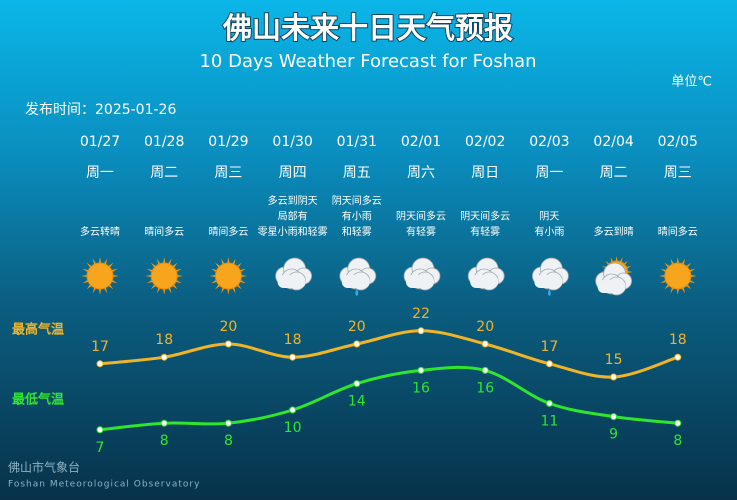 This screenshot has height=500, width=737. Describe the element at coordinates (100, 142) in the screenshot. I see `date: 01/27` at that location.